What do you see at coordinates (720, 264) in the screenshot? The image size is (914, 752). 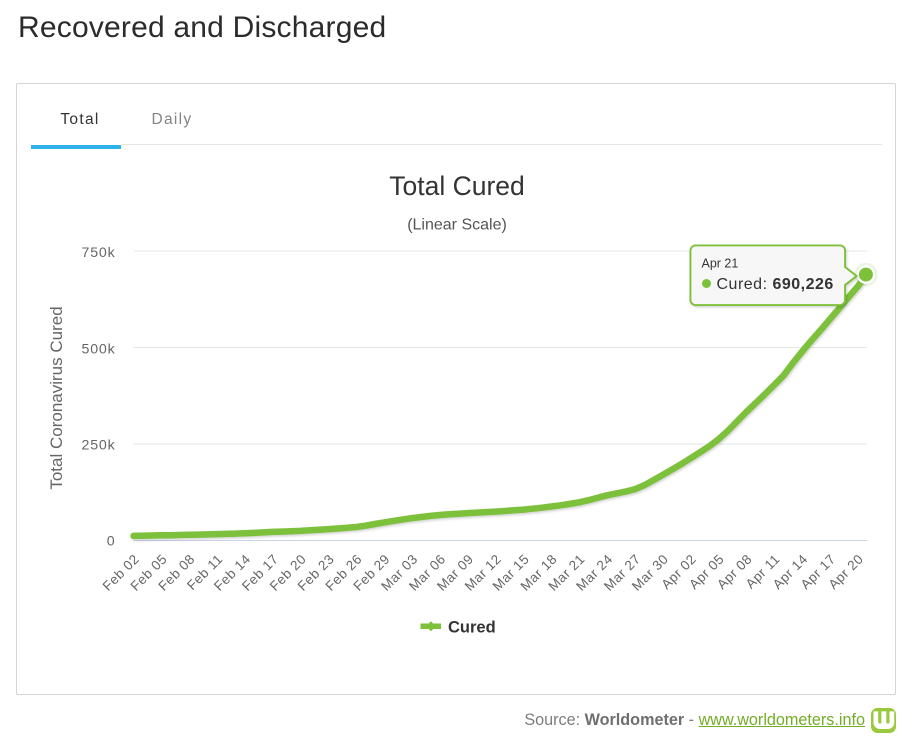 I see `svg-text: Apr 21` at bounding box center [720, 264].